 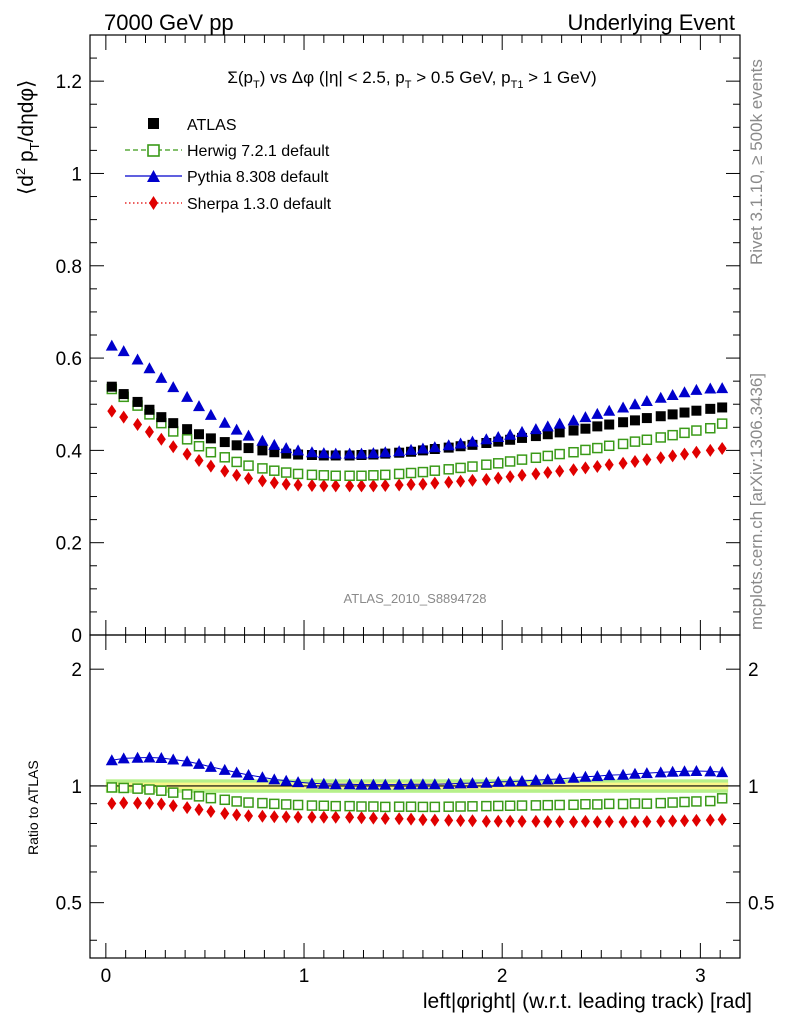 I want to click on legend-atlas-label: ATLAS, so click(x=212, y=125).